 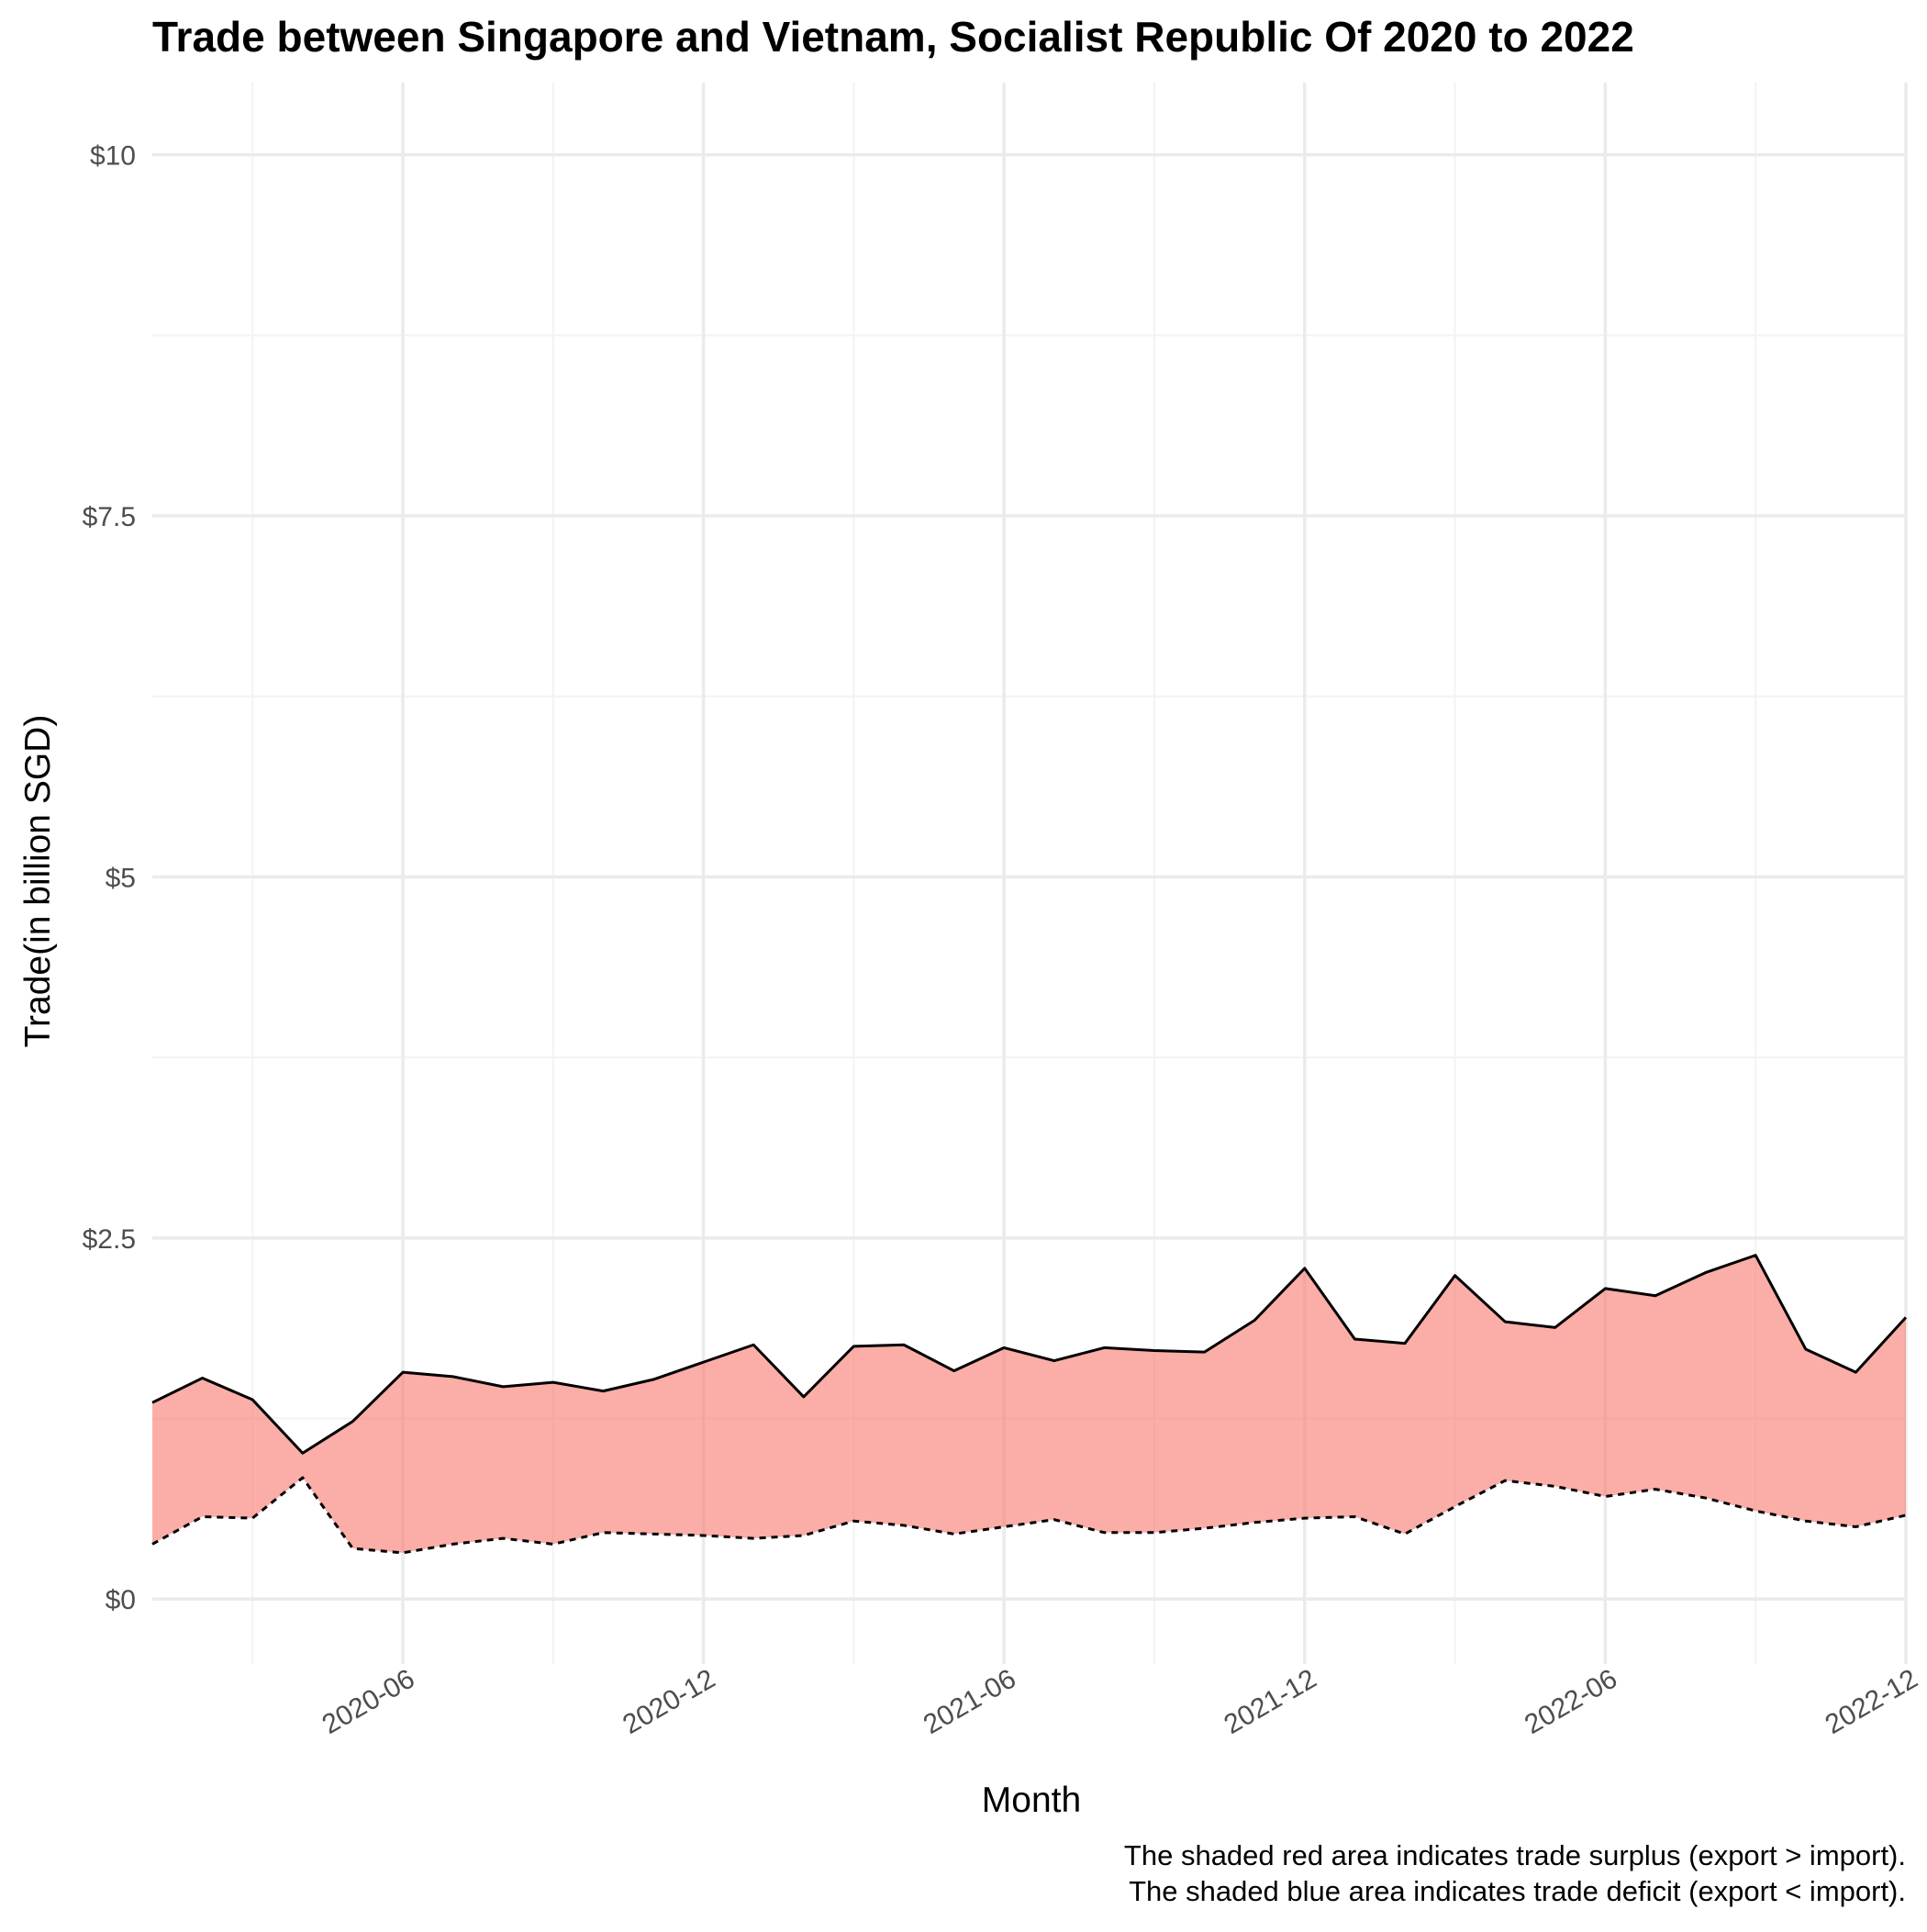 I want to click on y-tick-label: $5, so click(x=121, y=878).